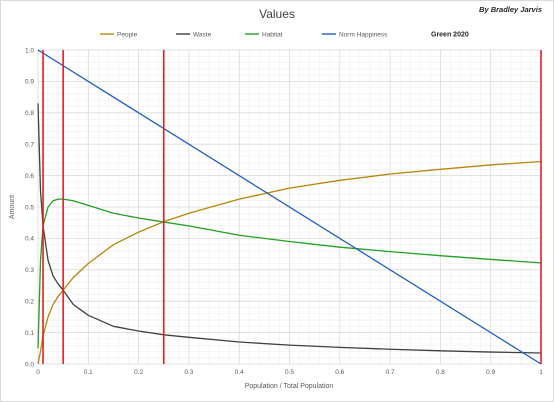 Image resolution: width=554 pixels, height=402 pixels. What do you see at coordinates (277, 14) in the screenshot?
I see `chart-title: Values` at bounding box center [277, 14].